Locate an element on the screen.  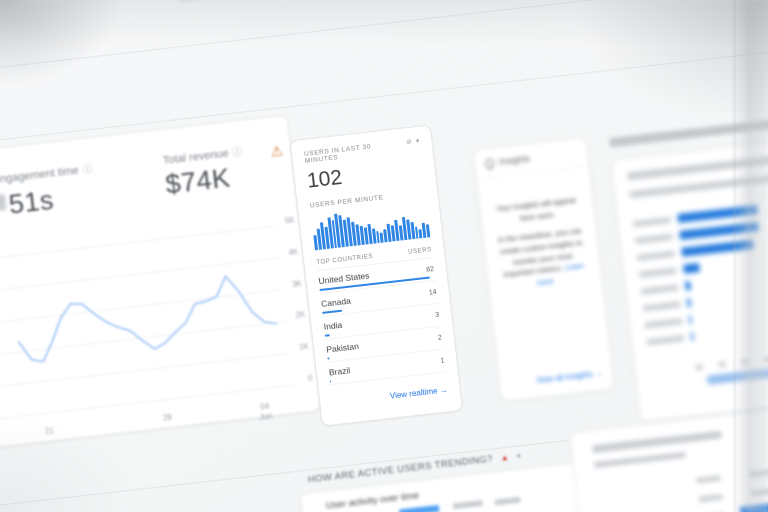
engagement-time-label: engagement time ⓘ is located at coordinates (46, 173).